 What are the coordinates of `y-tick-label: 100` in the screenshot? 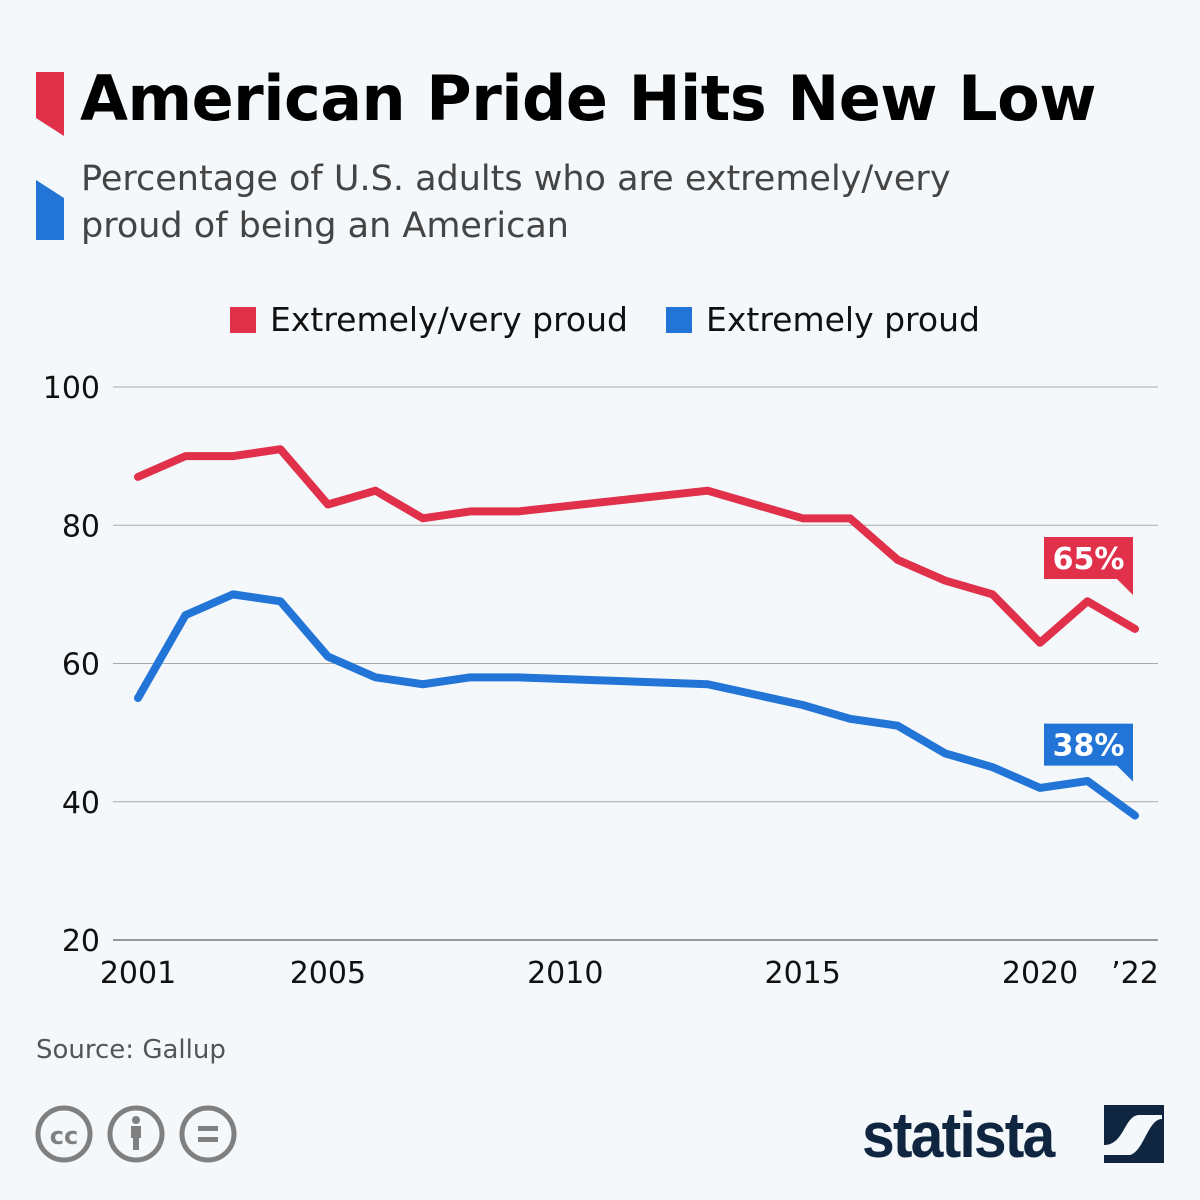 It's located at (71, 388).